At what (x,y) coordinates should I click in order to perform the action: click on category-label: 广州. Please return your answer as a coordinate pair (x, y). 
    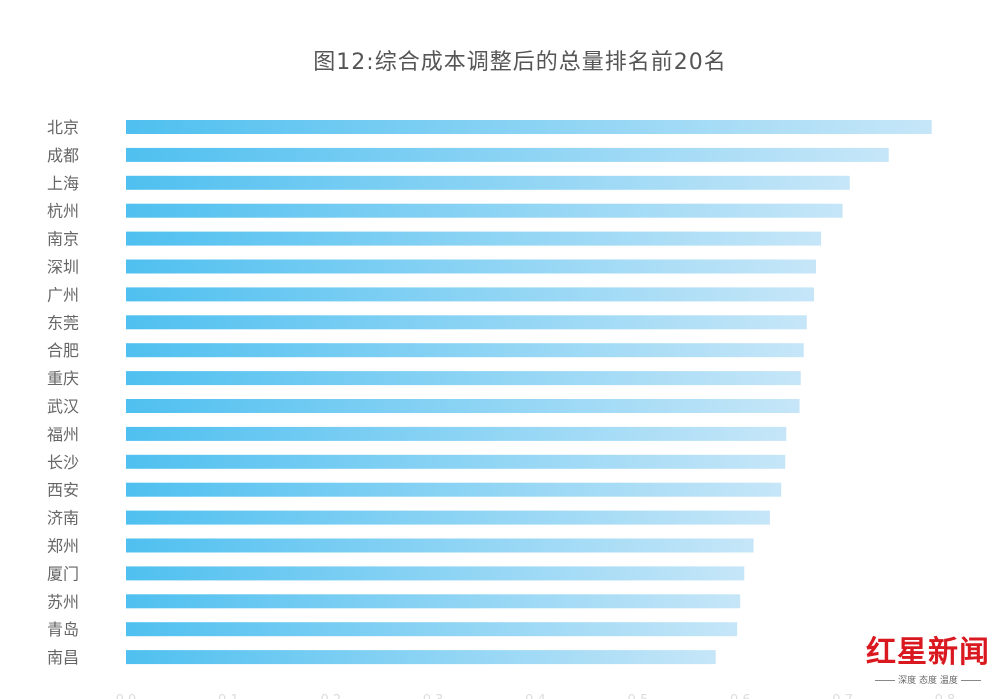
    Looking at the image, I should click on (63, 294).